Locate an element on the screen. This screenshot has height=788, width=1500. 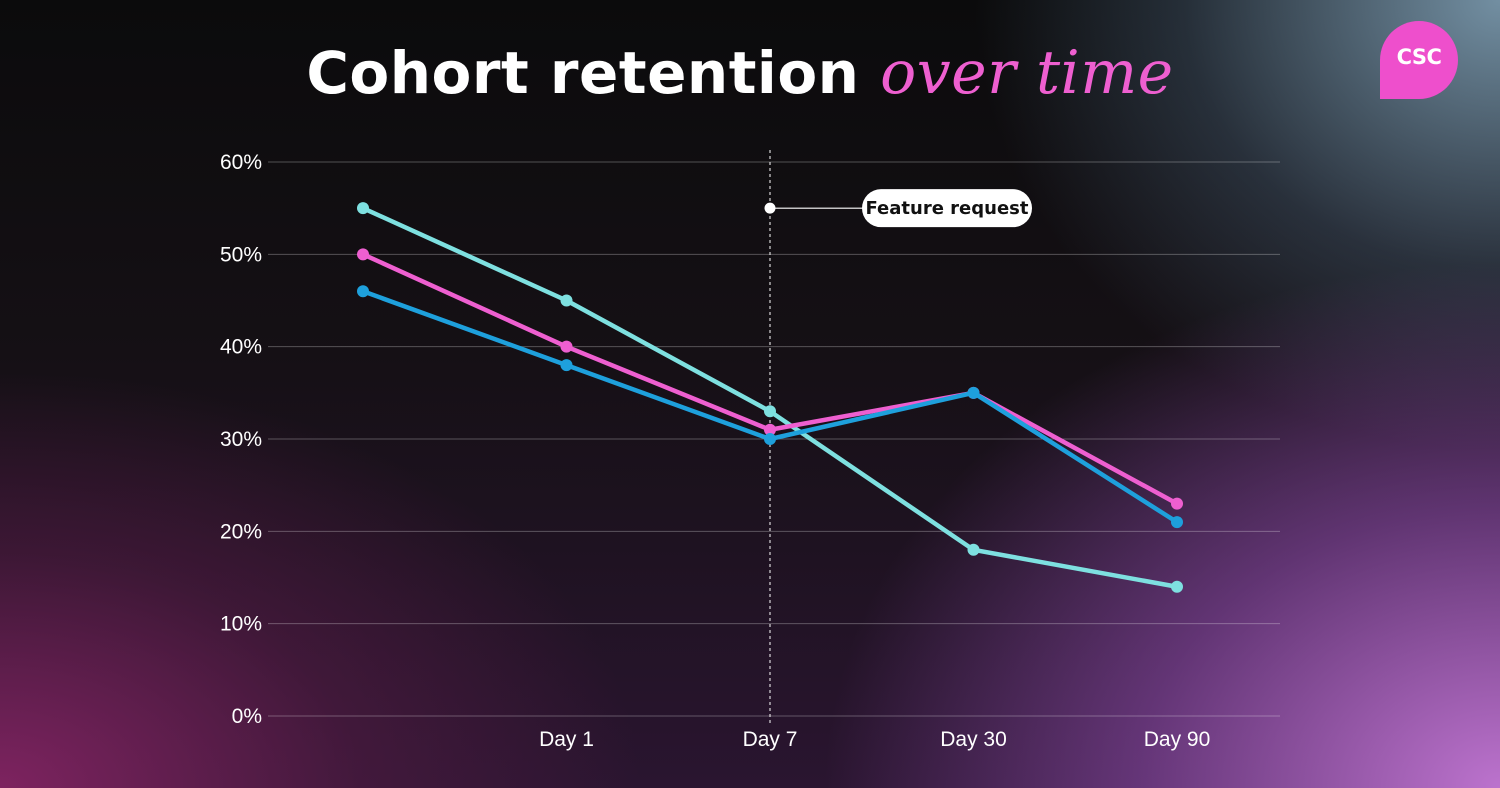
y-axis-ticks: 0% 10% 20% 30% 40% 50% 60% is located at coordinates (241, 439).